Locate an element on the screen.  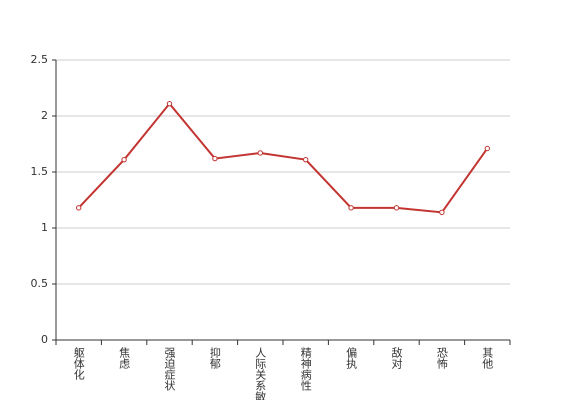
y-tick-label: 2.5 is located at coordinates (40, 59).